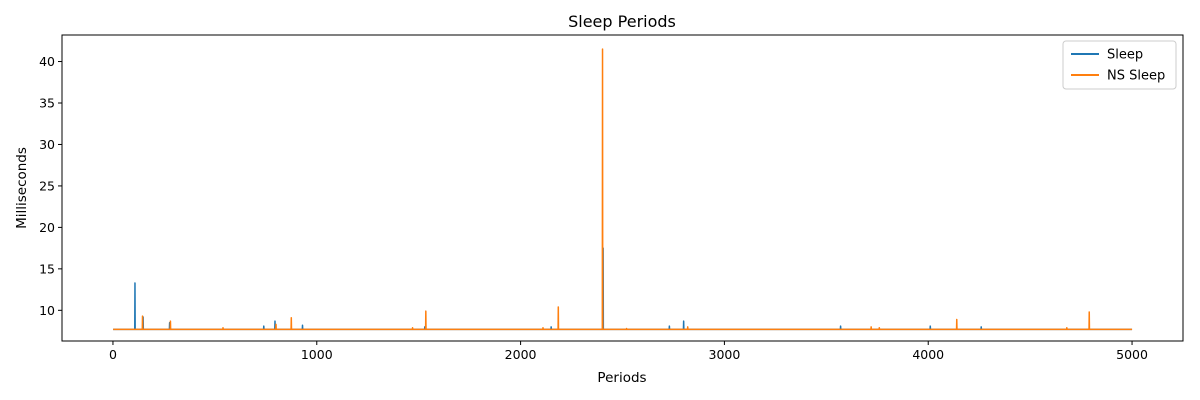 The image size is (1200, 400). I want to click on x-tick-label: 4000, so click(928, 354).